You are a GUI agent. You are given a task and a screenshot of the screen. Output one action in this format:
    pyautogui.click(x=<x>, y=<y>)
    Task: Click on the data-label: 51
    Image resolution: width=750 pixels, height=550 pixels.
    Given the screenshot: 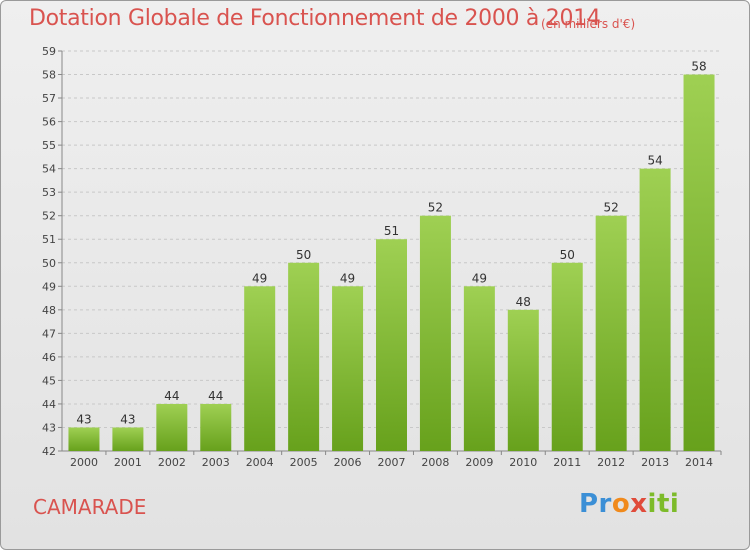 What is the action you would take?
    pyautogui.click(x=391, y=231)
    